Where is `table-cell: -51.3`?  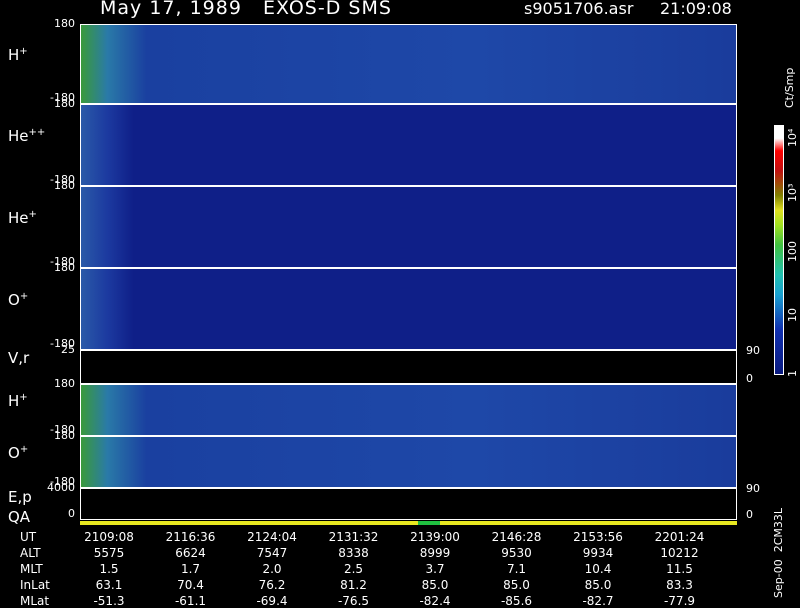 table-cell: -51.3 is located at coordinates (109, 601).